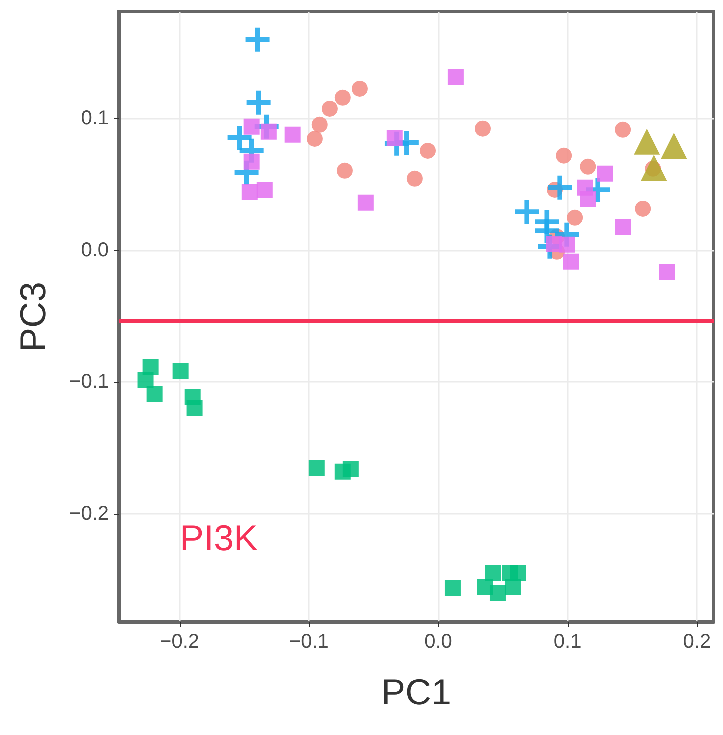 Image resolution: width=723 pixels, height=735 pixels. What do you see at coordinates (95, 119) in the screenshot?
I see `y-tick-label: 0.1` at bounding box center [95, 119].